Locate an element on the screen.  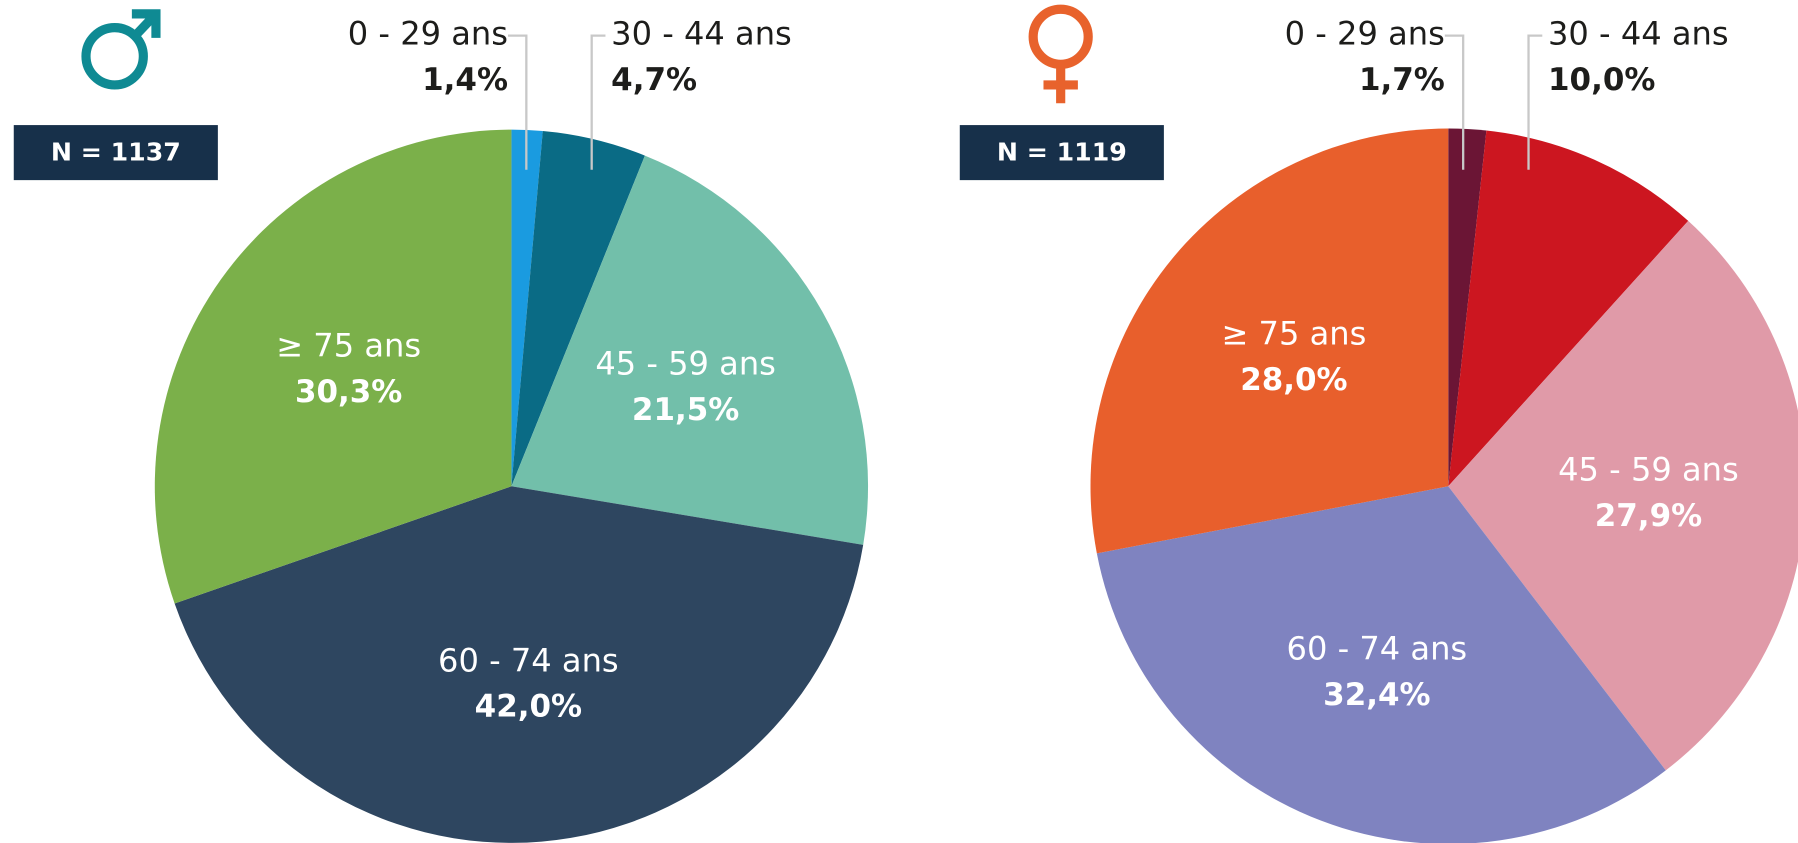
slice-value: 27,9% is located at coordinates (1648, 516).